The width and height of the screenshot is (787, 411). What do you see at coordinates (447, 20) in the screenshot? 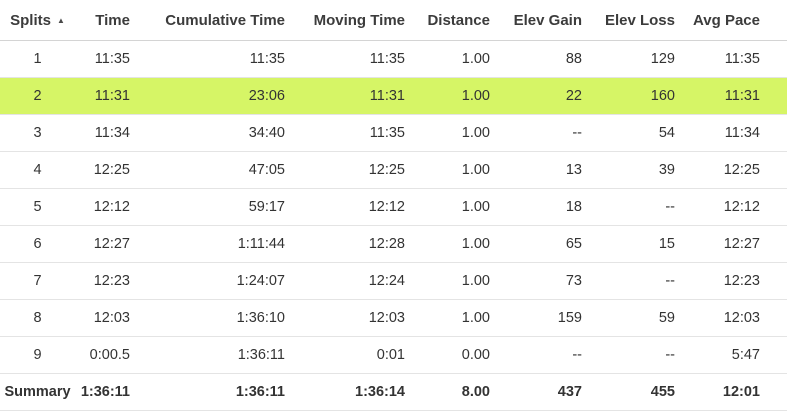
I see `column-header-distance: Distance` at bounding box center [447, 20].